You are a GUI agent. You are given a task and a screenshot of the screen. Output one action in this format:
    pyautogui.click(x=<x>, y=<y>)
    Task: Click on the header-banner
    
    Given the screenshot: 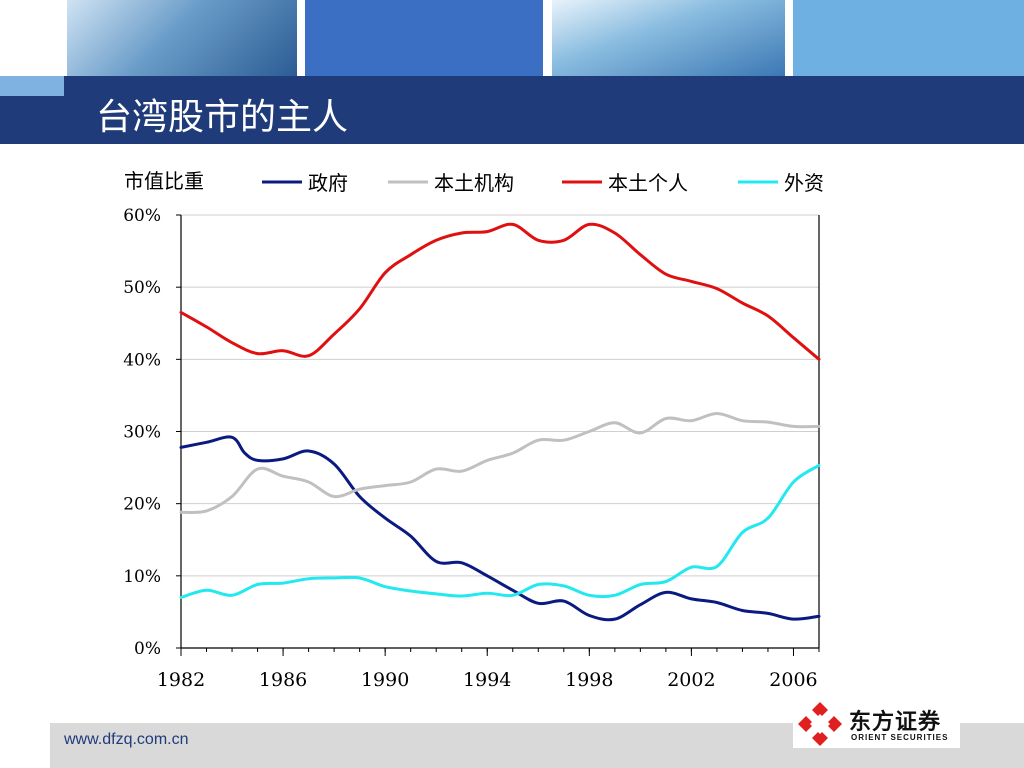 What is the action you would take?
    pyautogui.click(x=512, y=38)
    